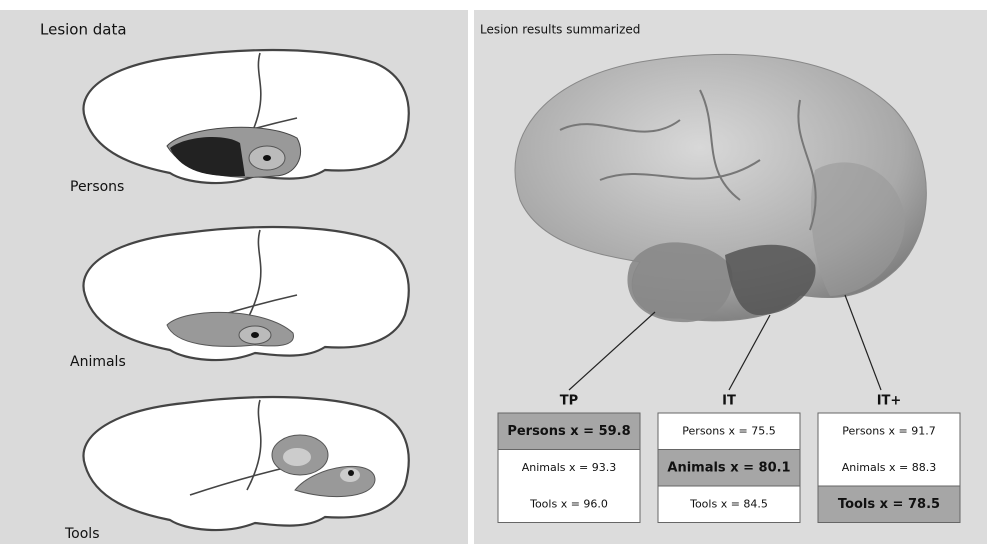  Describe the element at coordinates (889, 401) in the screenshot. I see `region-label: IT+` at that location.